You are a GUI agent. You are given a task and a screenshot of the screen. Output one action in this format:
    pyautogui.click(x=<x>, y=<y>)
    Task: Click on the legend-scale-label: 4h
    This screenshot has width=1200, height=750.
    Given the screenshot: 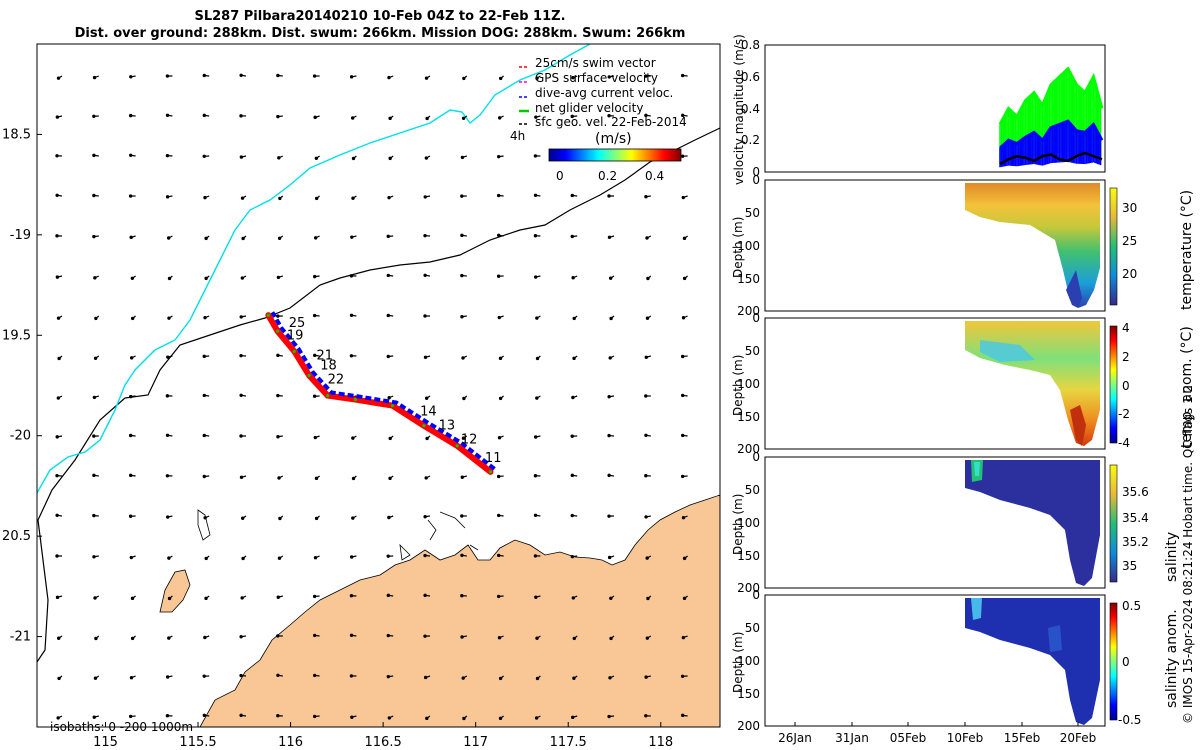 What is the action you would take?
    pyautogui.click(x=517, y=136)
    